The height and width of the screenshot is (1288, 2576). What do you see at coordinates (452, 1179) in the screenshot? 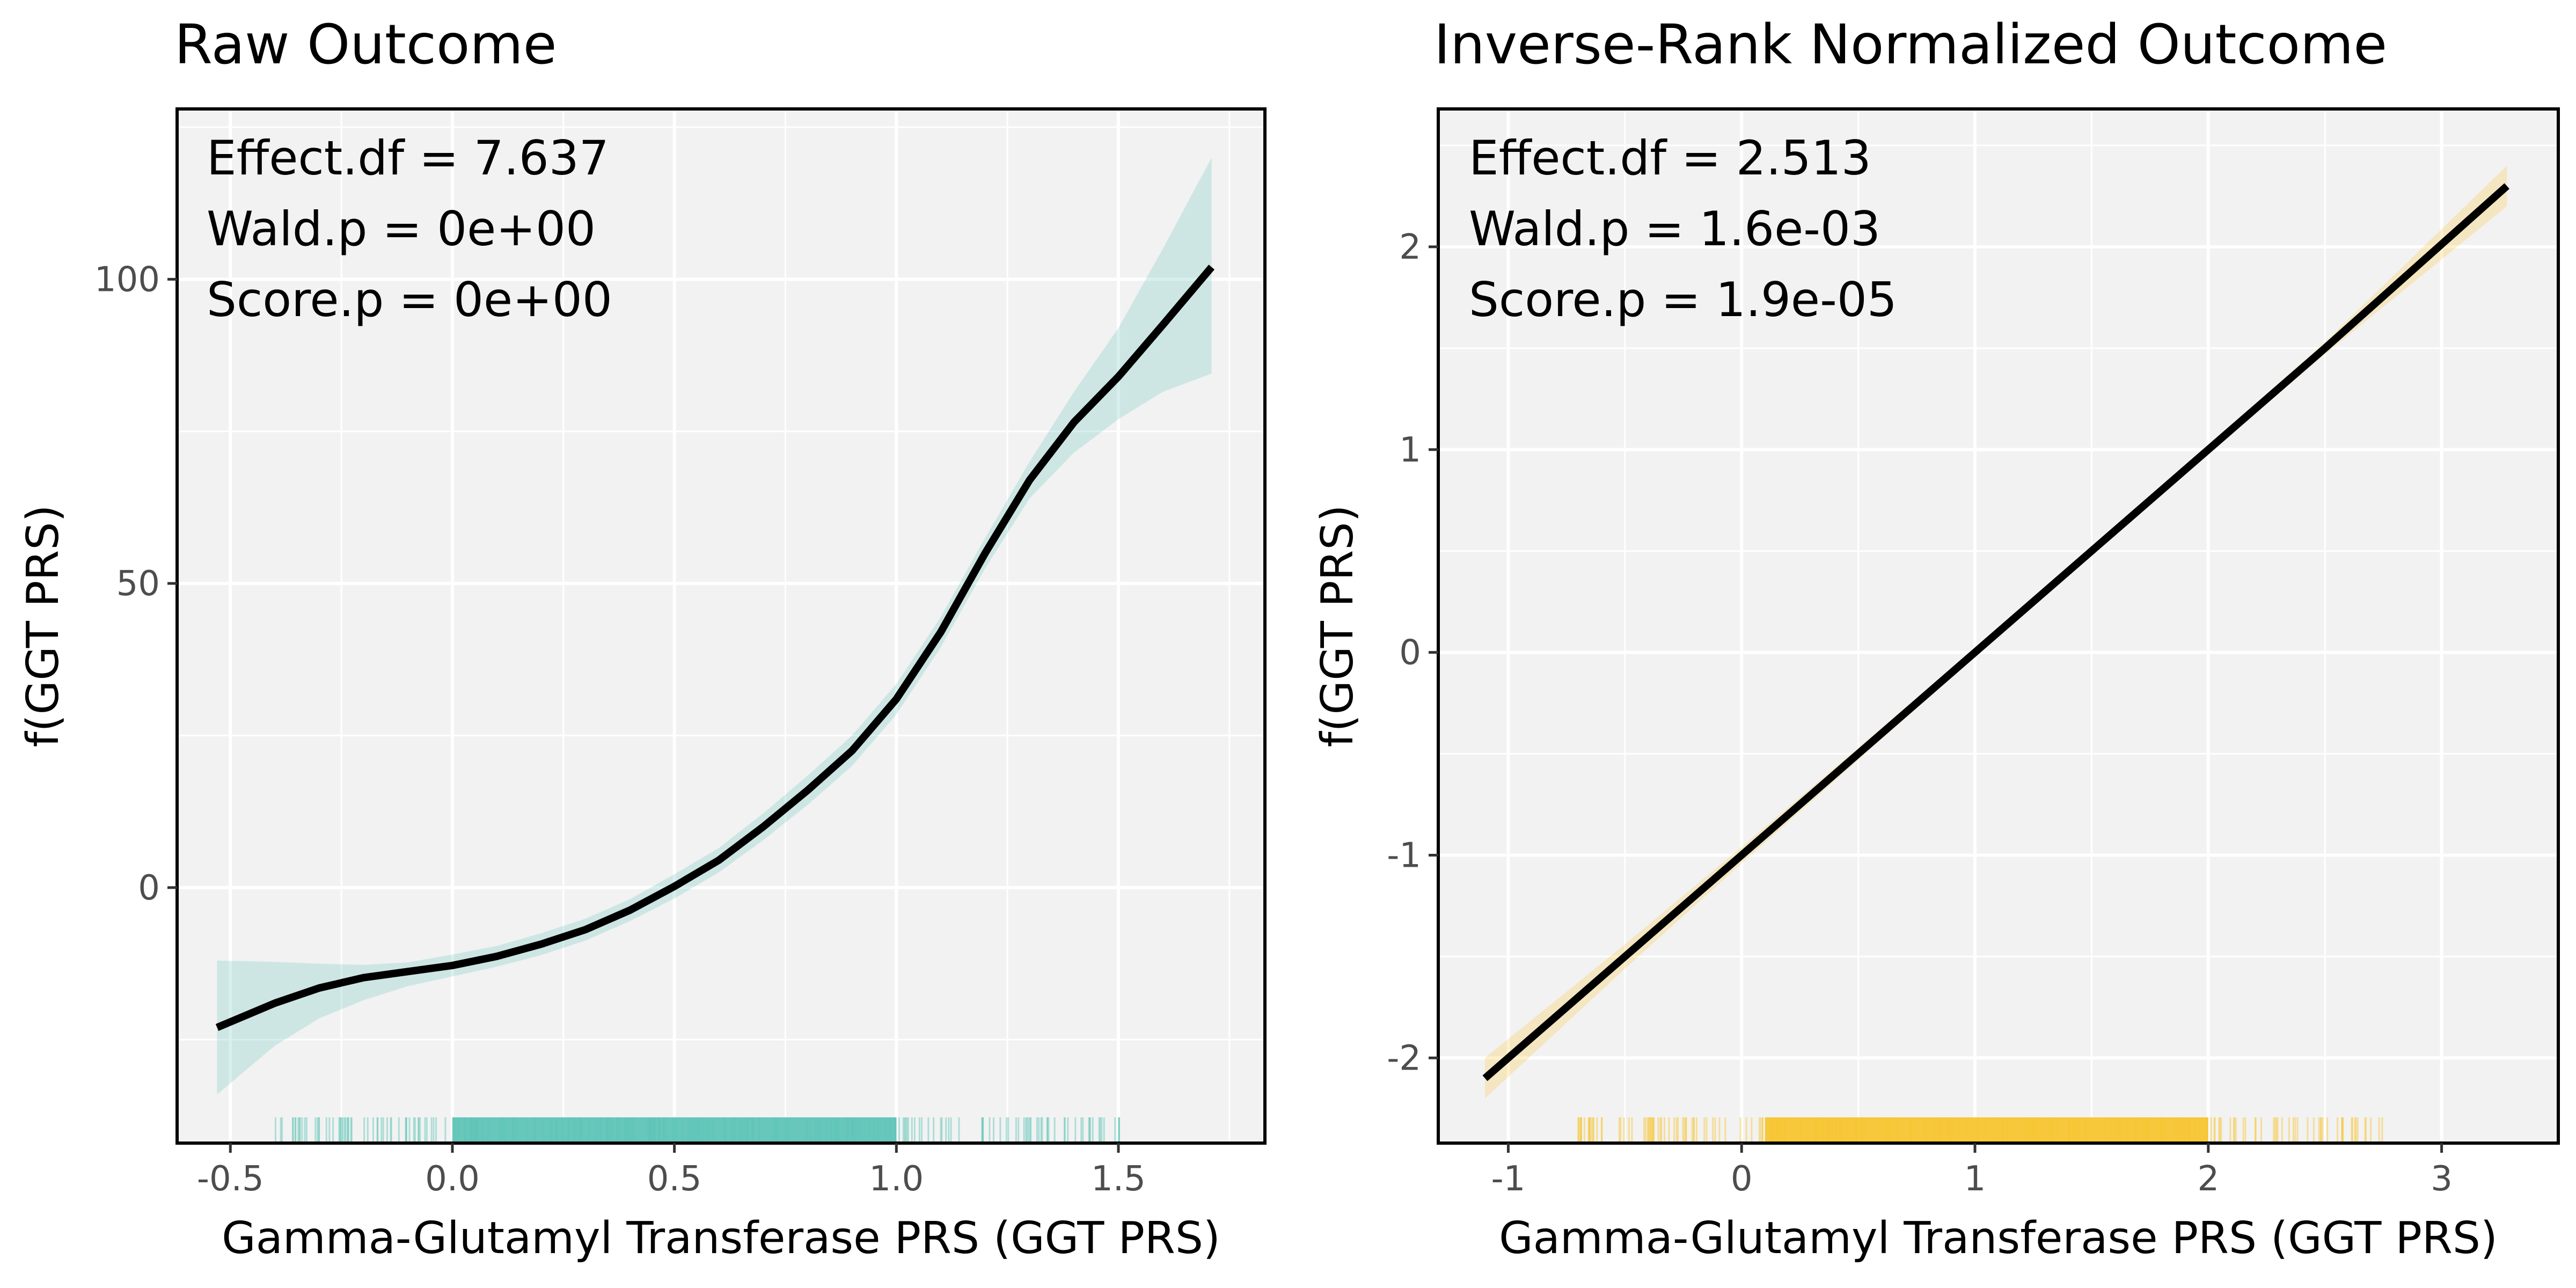
I see `x-tick-label: 0.0` at bounding box center [452, 1179].